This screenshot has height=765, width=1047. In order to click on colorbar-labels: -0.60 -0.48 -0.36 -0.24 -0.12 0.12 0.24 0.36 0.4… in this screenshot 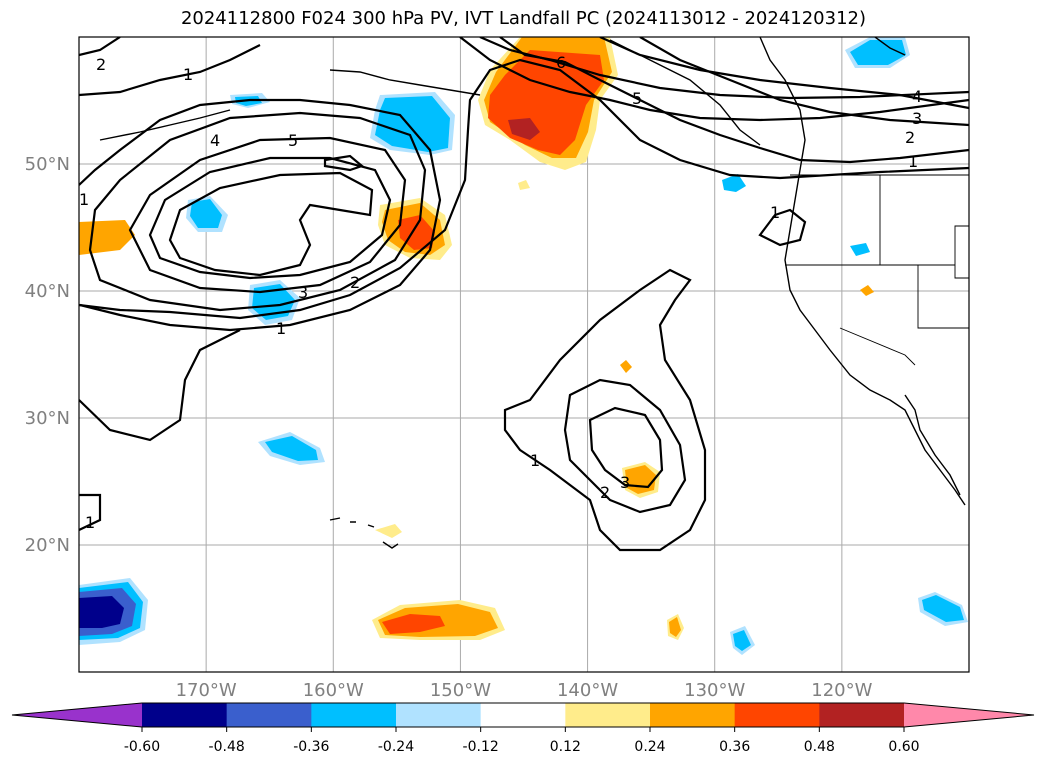, I will do `click(522, 747)`.